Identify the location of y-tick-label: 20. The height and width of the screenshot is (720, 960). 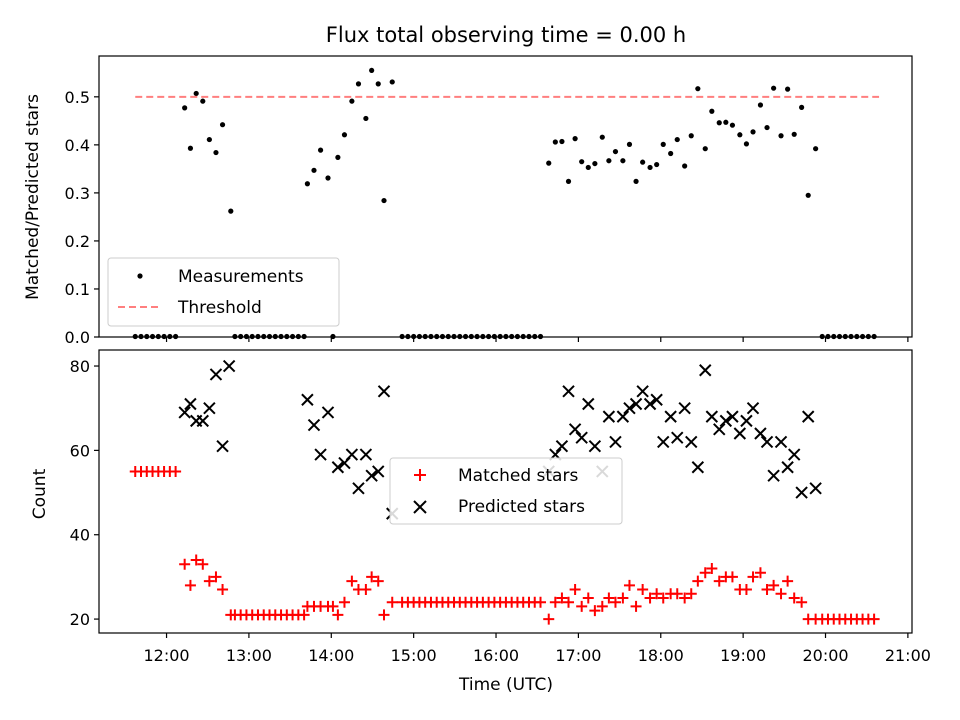
(80, 619).